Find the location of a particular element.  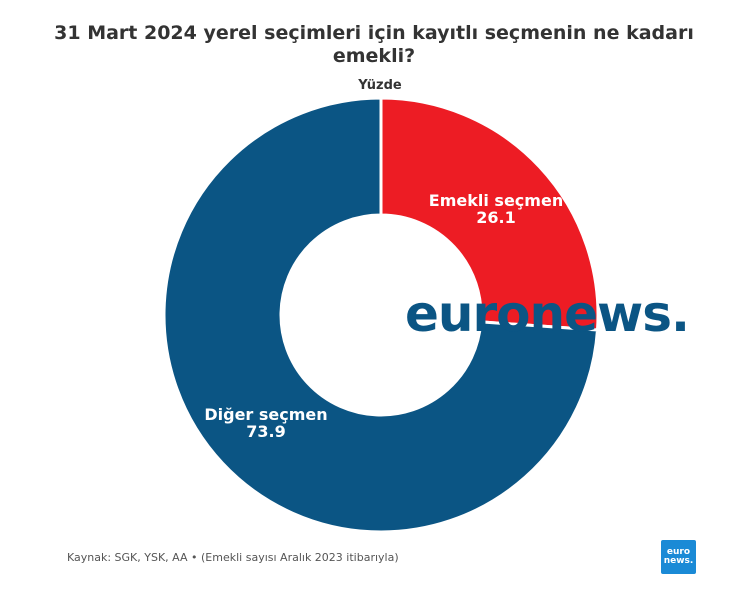

slice-emekli is located at coordinates (489, 214).